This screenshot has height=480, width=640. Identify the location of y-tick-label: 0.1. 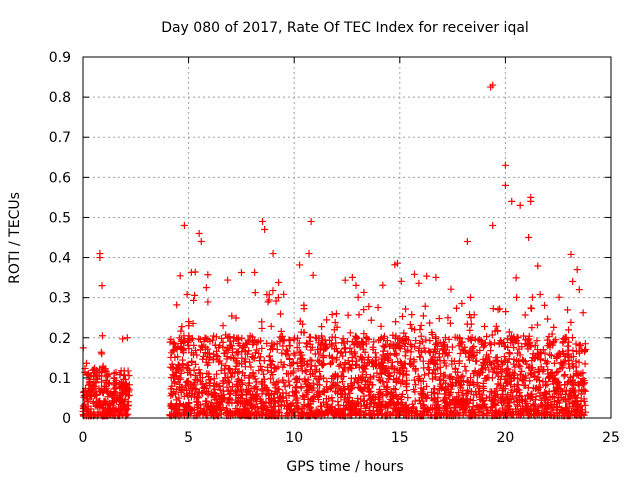
(60, 379).